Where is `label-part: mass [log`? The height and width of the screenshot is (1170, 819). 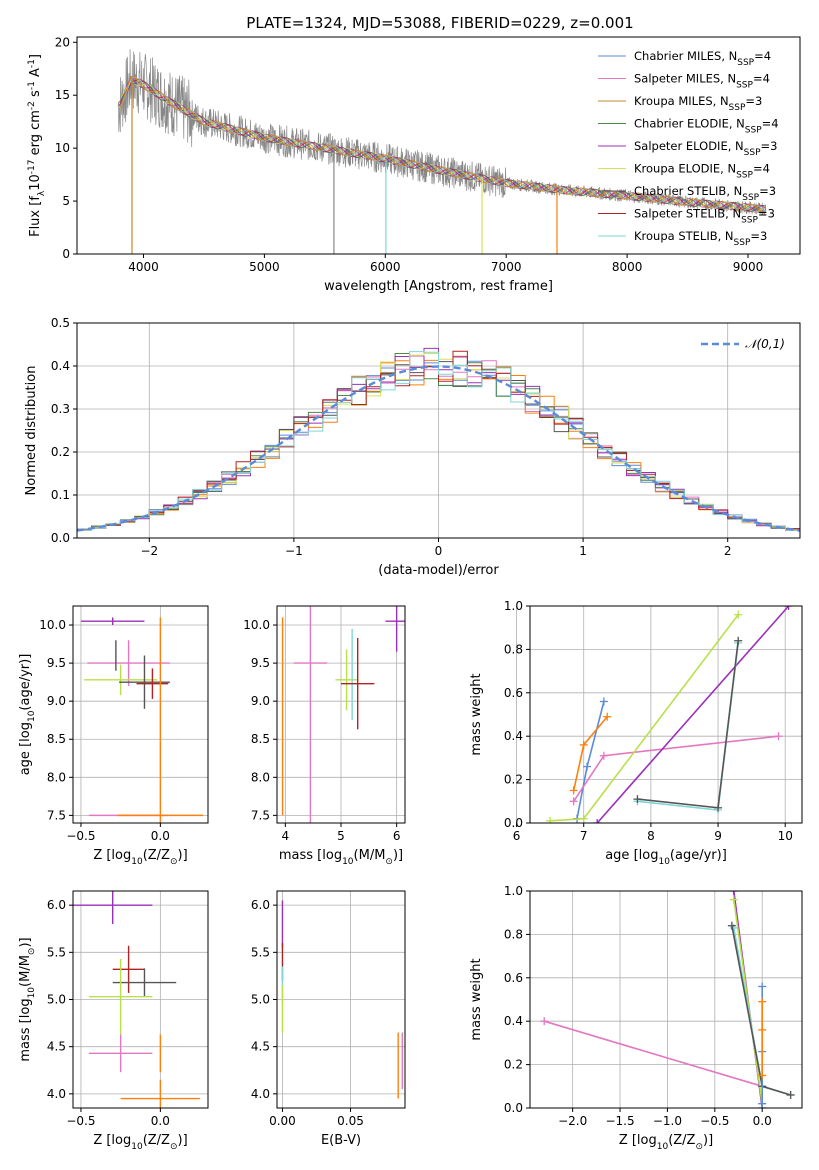
label-part: mass [log is located at coordinates (310, 855).